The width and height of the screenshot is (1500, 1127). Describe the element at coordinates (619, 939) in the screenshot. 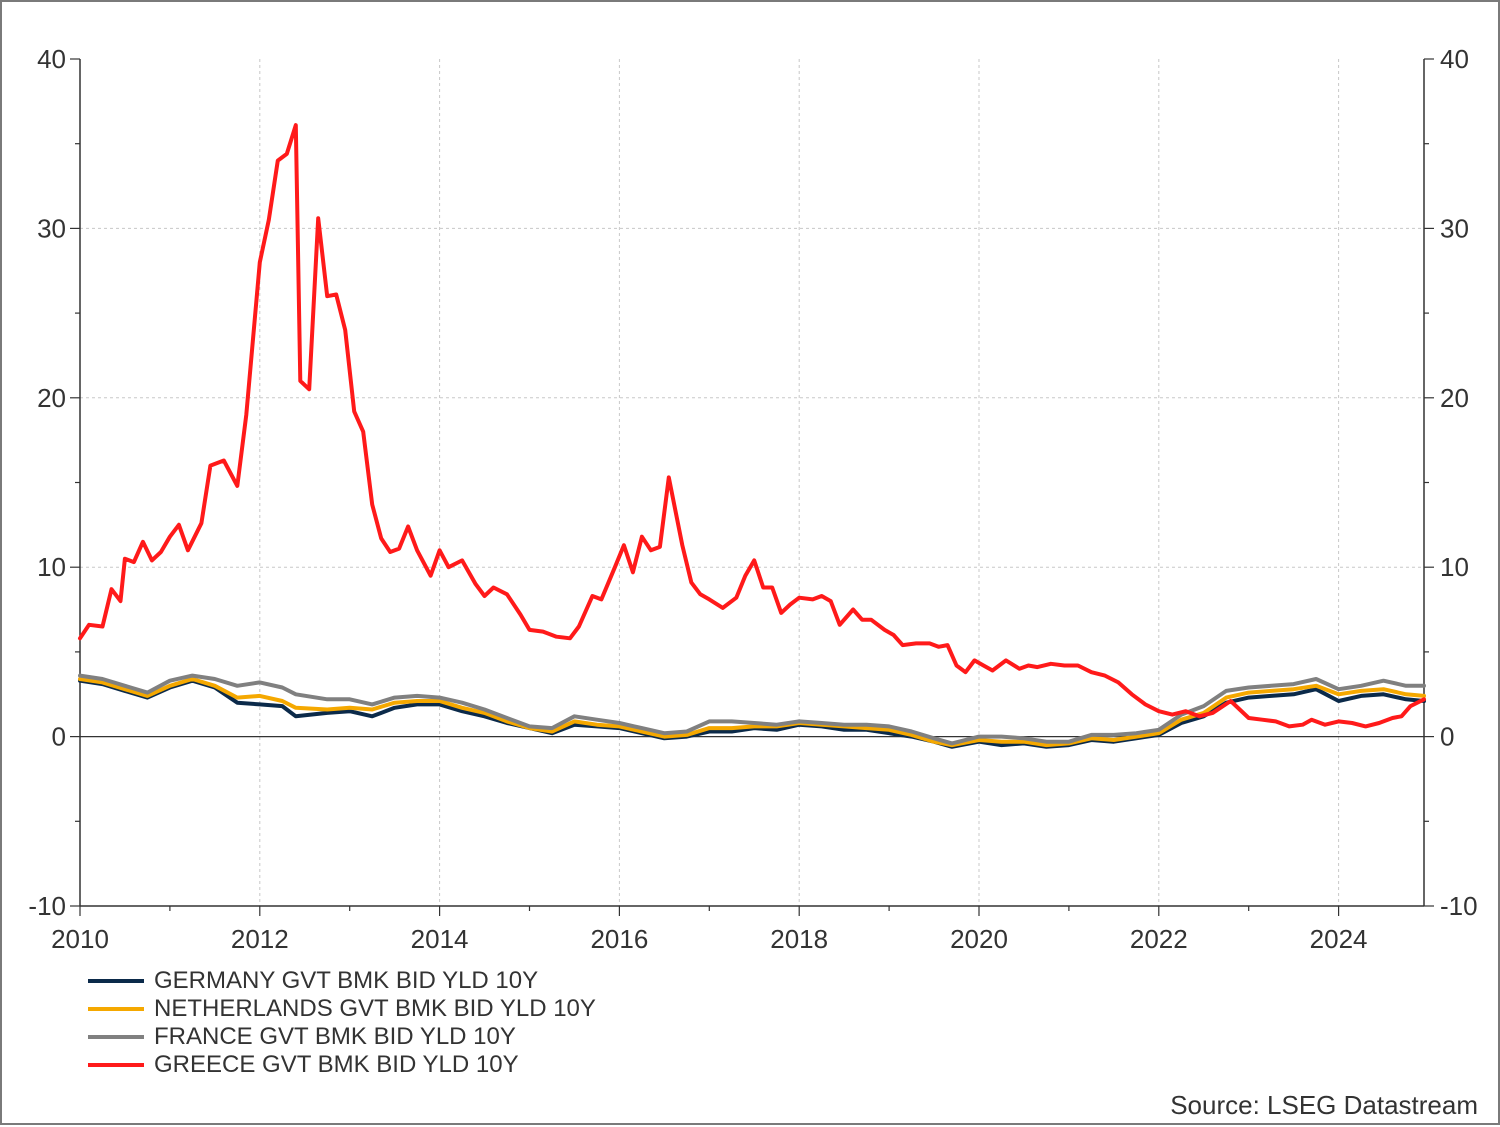

I see `x-tick-label: 2016` at that location.